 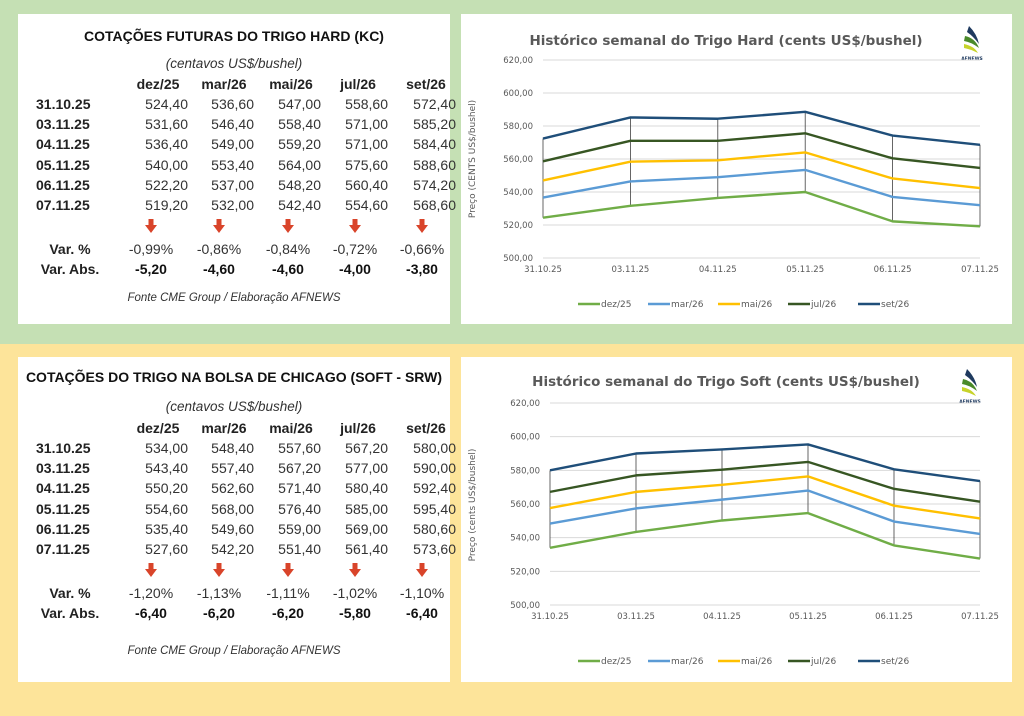 I want to click on x-tick-label: 07.11.25, so click(x=980, y=617).